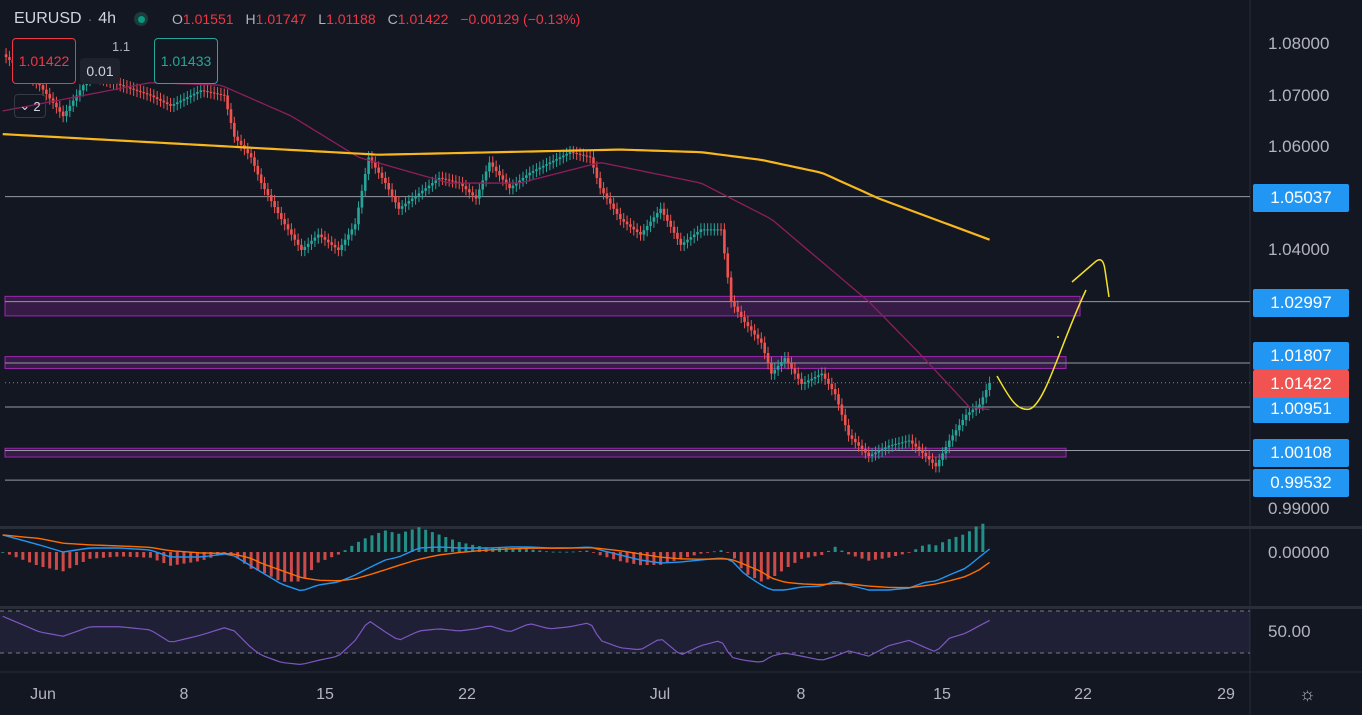  I want to click on time-tick: Jun, so click(43, 694).